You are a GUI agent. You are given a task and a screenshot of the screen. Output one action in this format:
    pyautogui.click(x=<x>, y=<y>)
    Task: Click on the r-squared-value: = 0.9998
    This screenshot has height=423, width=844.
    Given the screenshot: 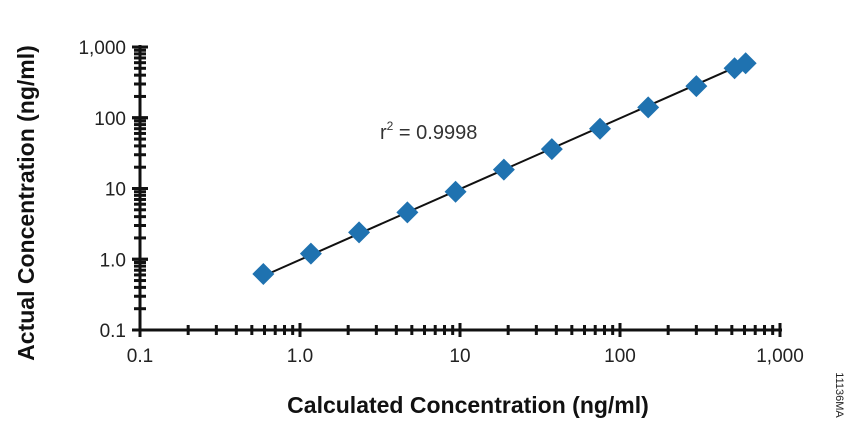 What is the action you would take?
    pyautogui.click(x=435, y=133)
    